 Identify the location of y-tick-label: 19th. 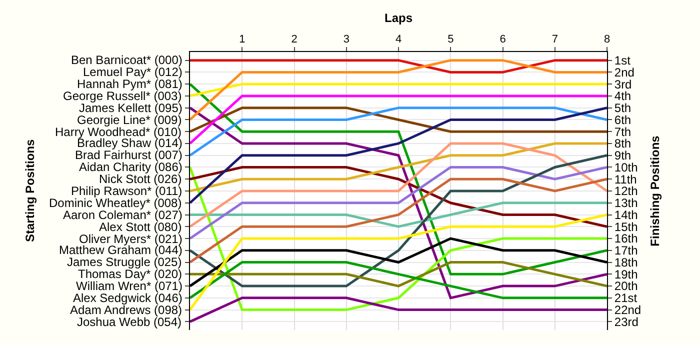
(626, 274).